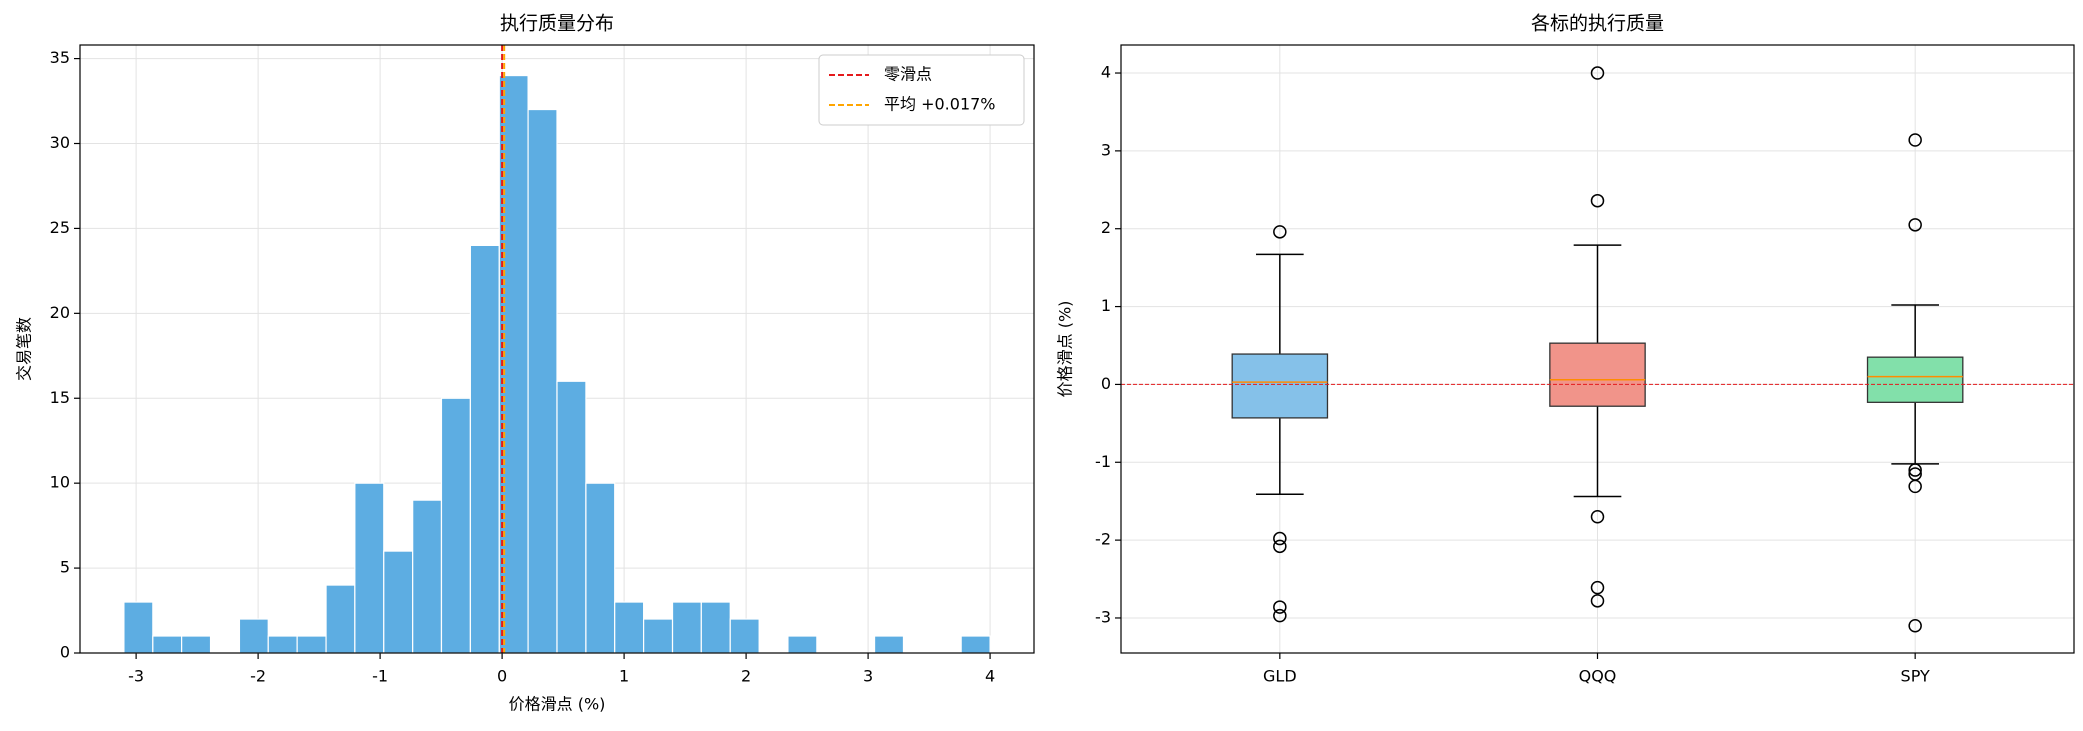 The height and width of the screenshot is (731, 2083). What do you see at coordinates (380, 676) in the screenshot?
I see `x-tick-label: -1` at bounding box center [380, 676].